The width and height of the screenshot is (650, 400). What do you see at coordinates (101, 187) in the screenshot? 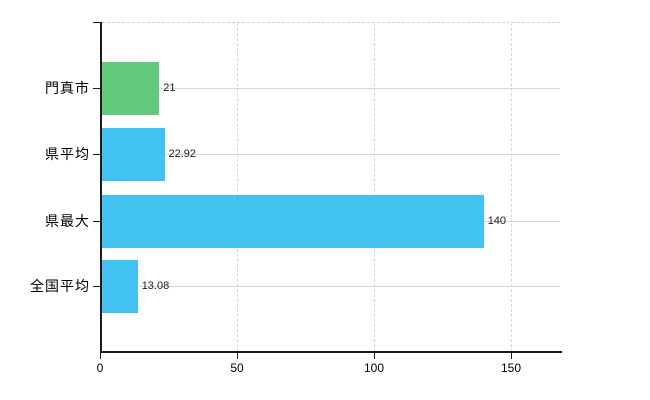
I see `y-axis-line` at bounding box center [101, 187].